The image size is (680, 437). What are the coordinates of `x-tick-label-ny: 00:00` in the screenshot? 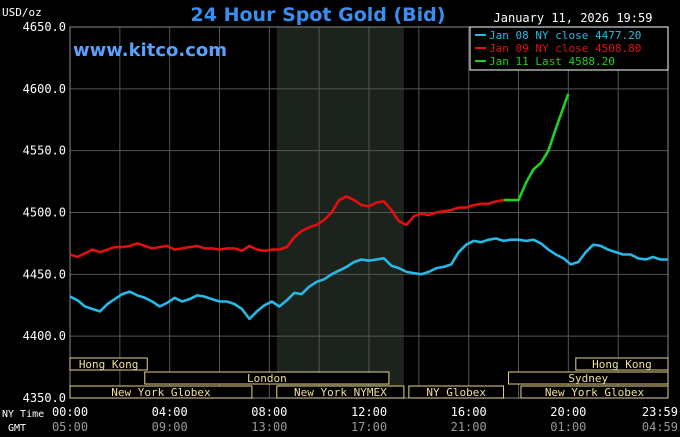 It's located at (70, 412).